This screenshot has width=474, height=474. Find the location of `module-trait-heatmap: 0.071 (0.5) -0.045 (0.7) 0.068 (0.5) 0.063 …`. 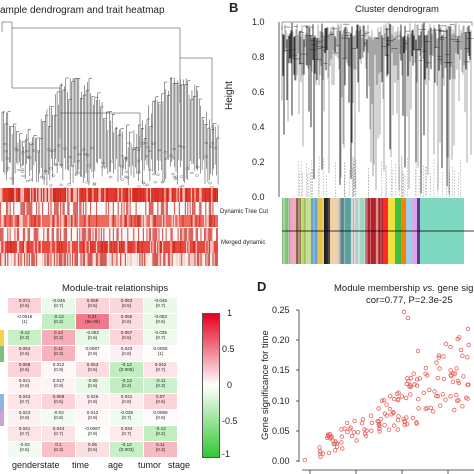

module-trait-heatmap: 0.071 (0.5) -0.045 (0.7) 0.068 (0.5) 0.063 … is located at coordinates (93, 378).